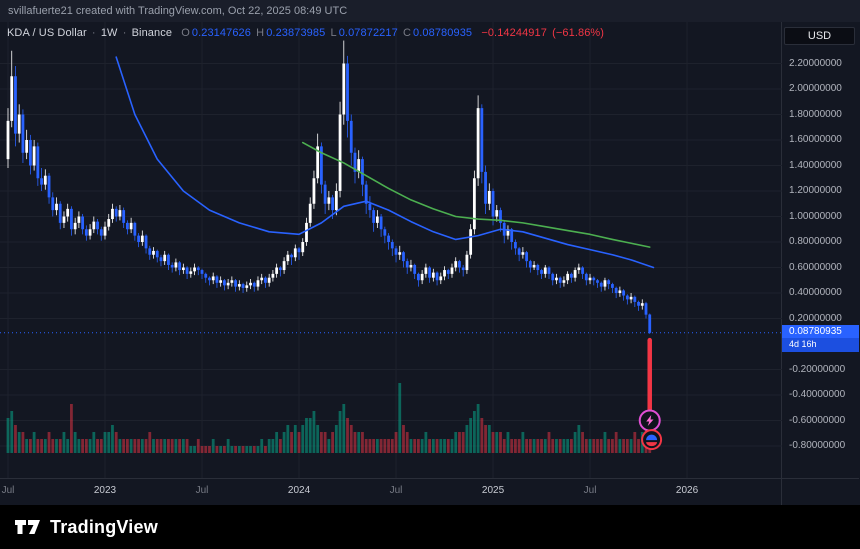 The width and height of the screenshot is (860, 549). I want to click on time-tick-label: 2025, so click(493, 490).